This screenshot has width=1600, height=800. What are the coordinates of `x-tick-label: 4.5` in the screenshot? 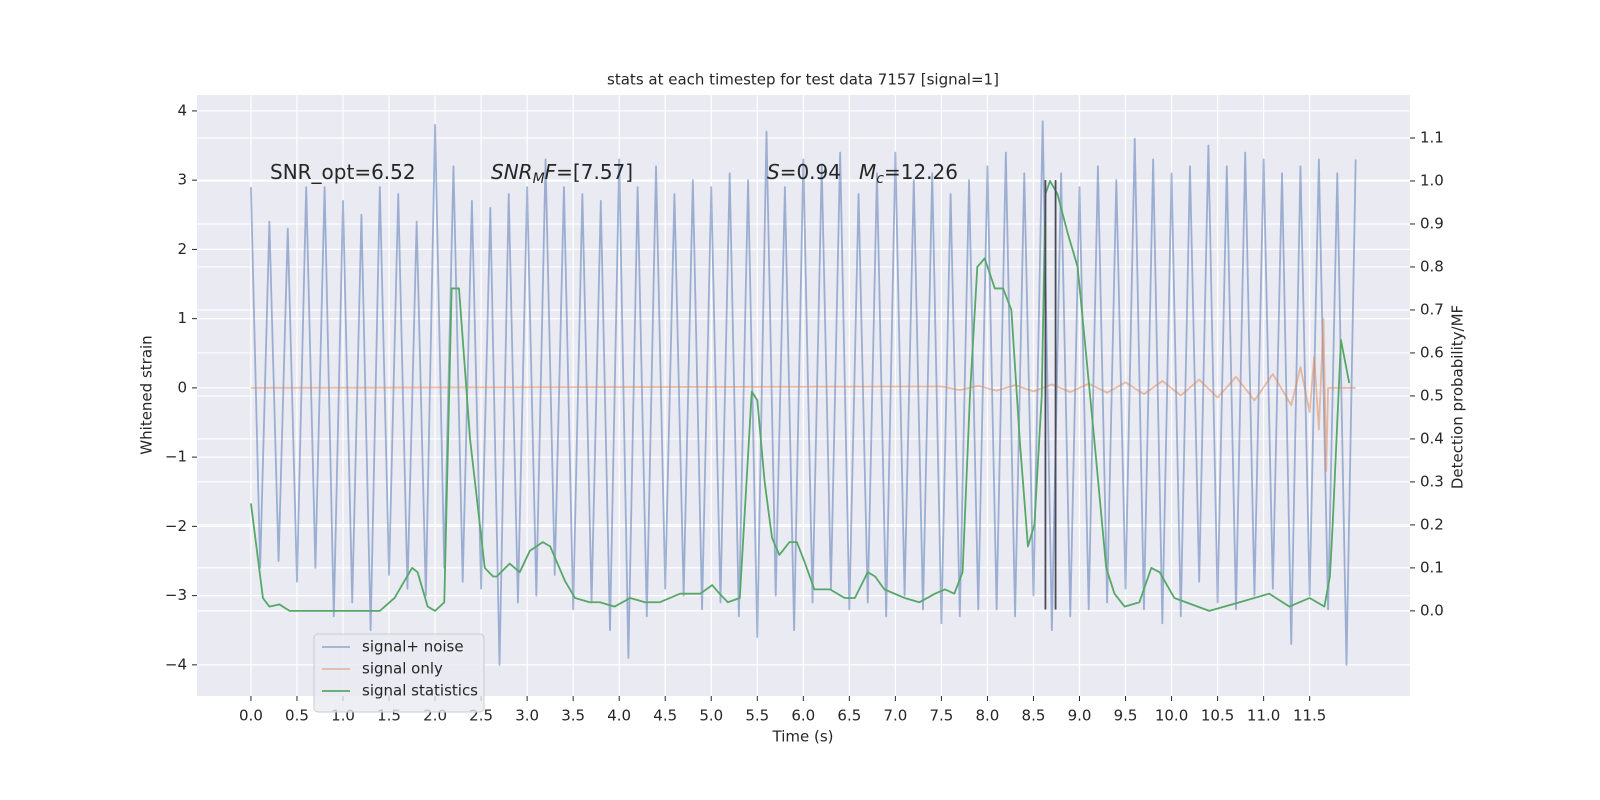 It's located at (665, 716).